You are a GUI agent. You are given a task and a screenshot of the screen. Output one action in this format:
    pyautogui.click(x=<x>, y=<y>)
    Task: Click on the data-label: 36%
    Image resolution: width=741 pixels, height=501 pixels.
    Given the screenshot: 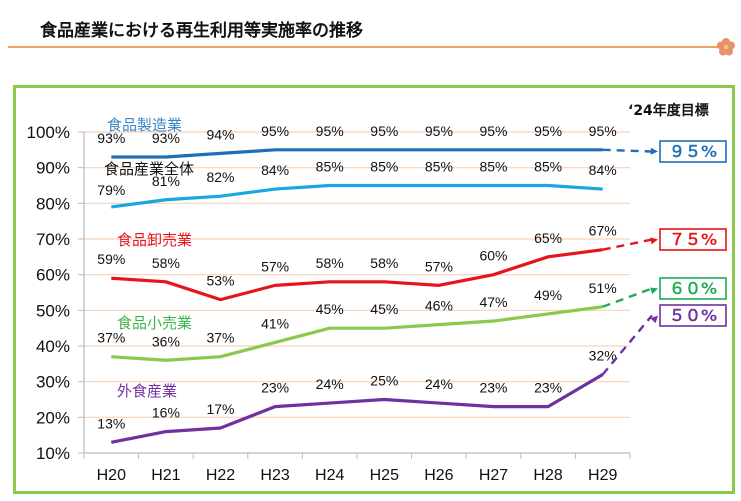 What is the action you would take?
    pyautogui.click(x=166, y=341)
    